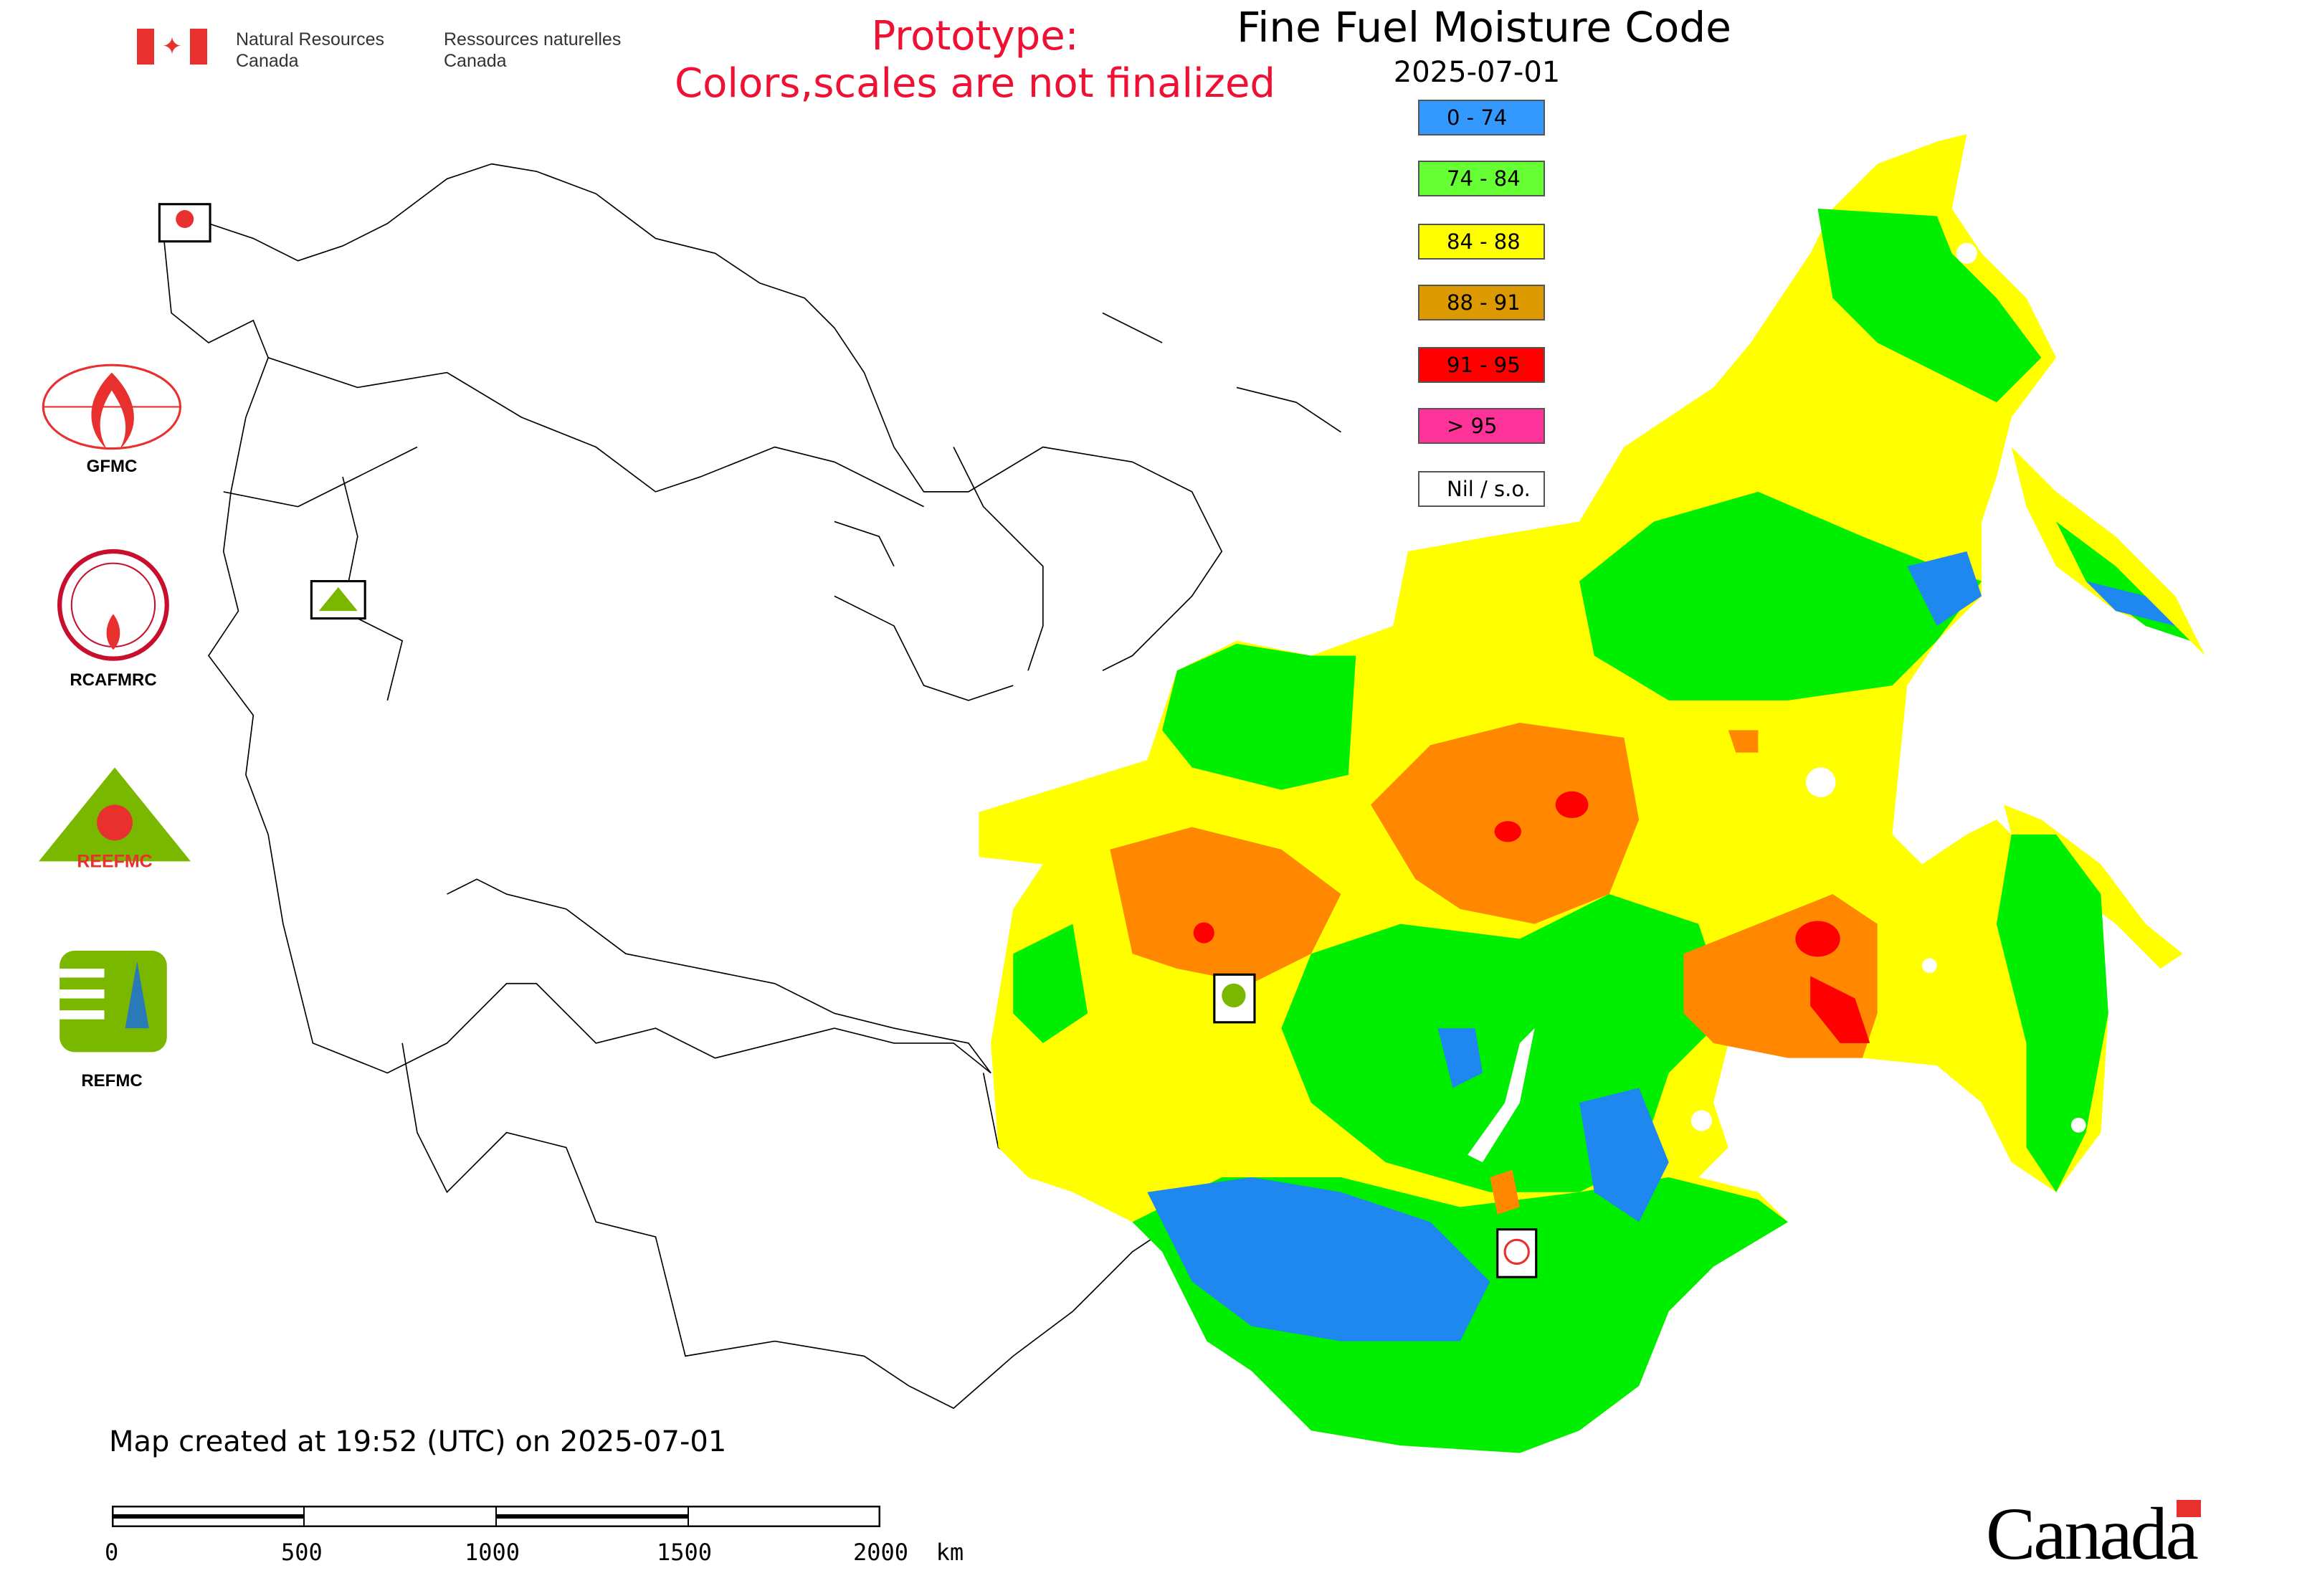 This screenshot has height=1596, width=2302. What do you see at coordinates (113, 680) in the screenshot?
I see `rcafmrc-label: RCAFMRC` at bounding box center [113, 680].